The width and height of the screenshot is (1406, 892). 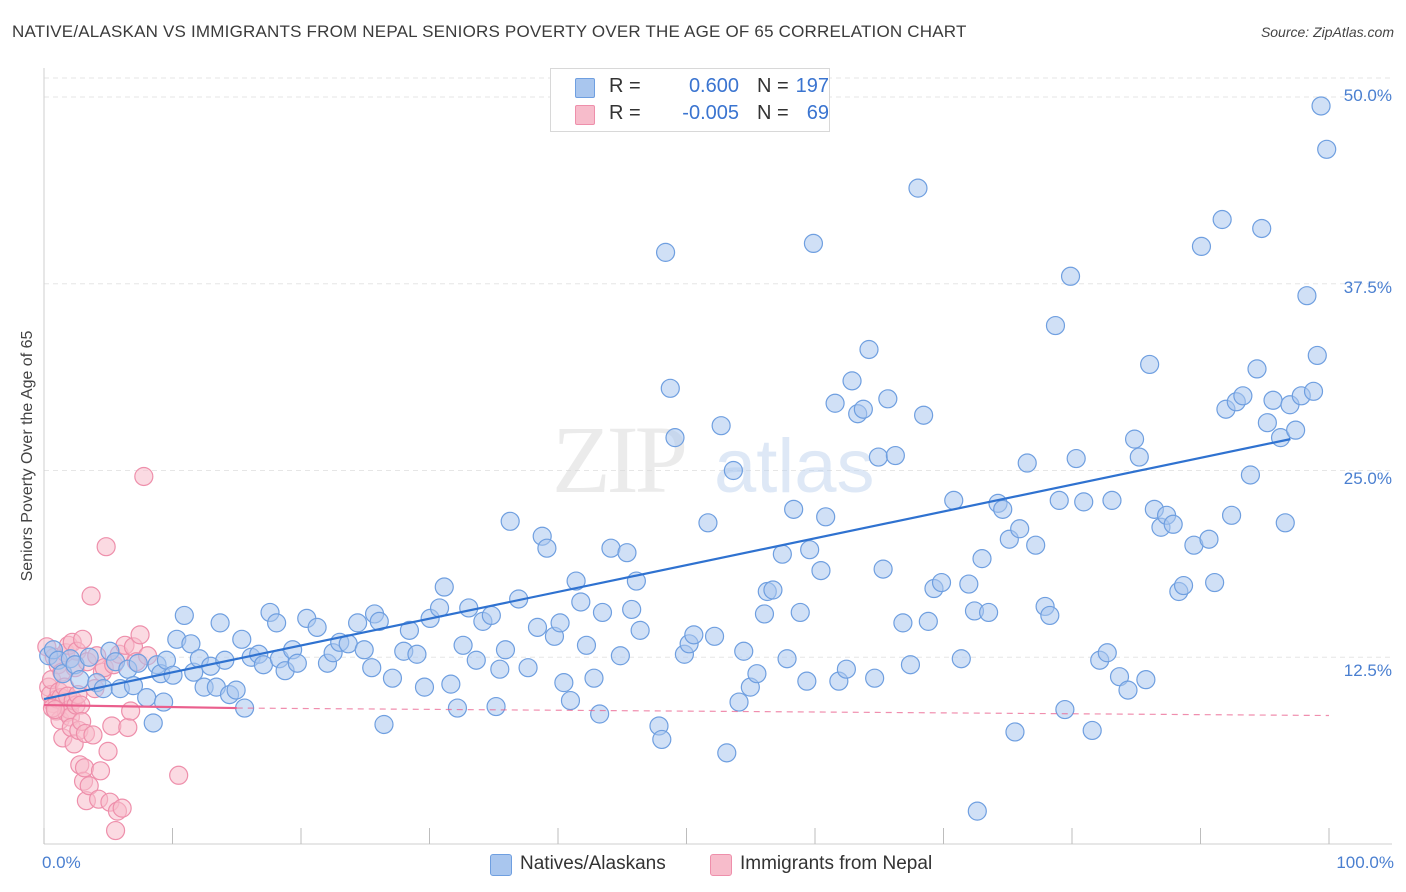 What do you see at coordinates (721, 865) in the screenshot?
I see `legend-swatch-pink` at bounding box center [721, 865].